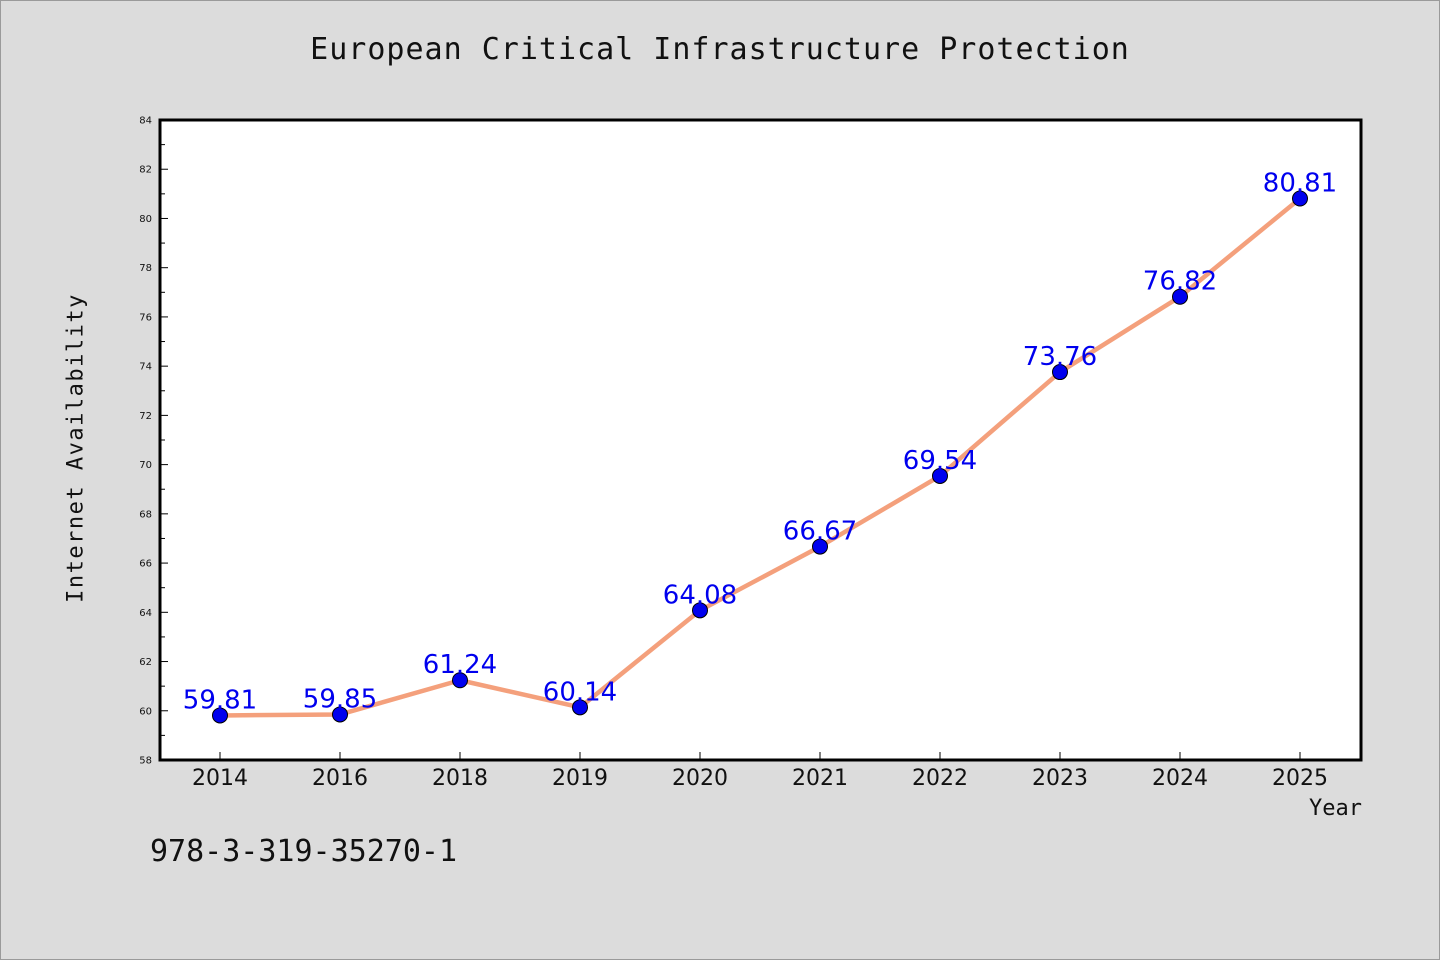 The image size is (1440, 960). I want to click on y-tick-label: 82, so click(145, 170).